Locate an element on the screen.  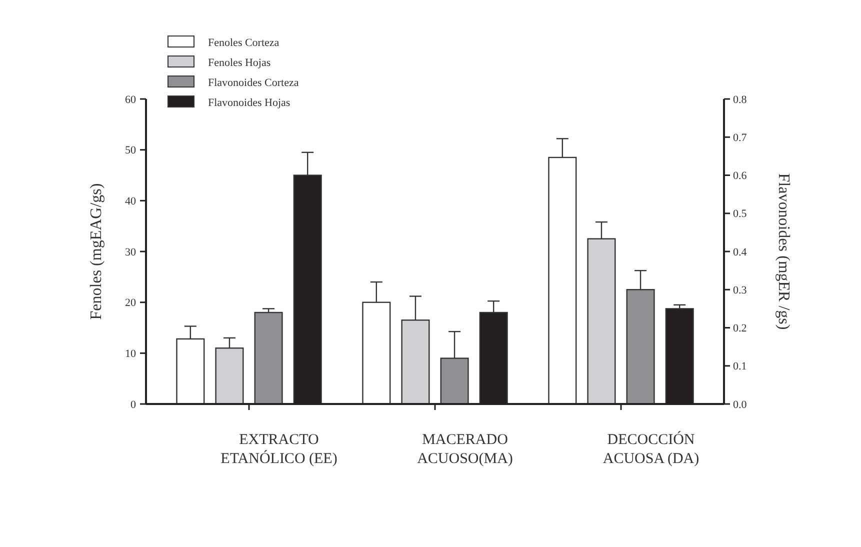
x-tick-label: DECOCCIÓN ACUOSA (DA) is located at coordinates (651, 449).